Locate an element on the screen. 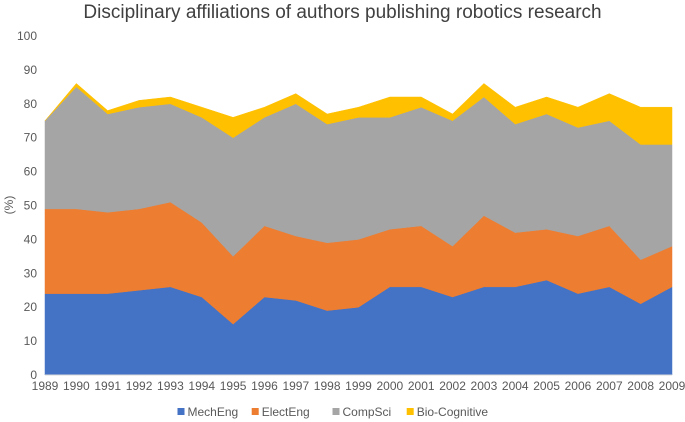  x-tick-label: 2009 is located at coordinates (672, 386).